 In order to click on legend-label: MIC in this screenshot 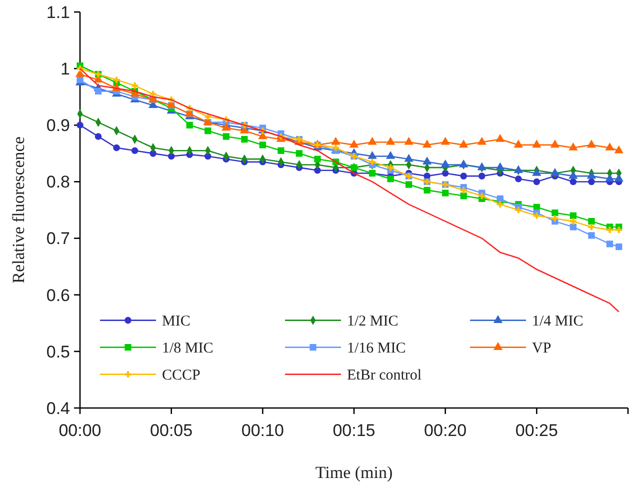, I will do `click(176, 322)`.